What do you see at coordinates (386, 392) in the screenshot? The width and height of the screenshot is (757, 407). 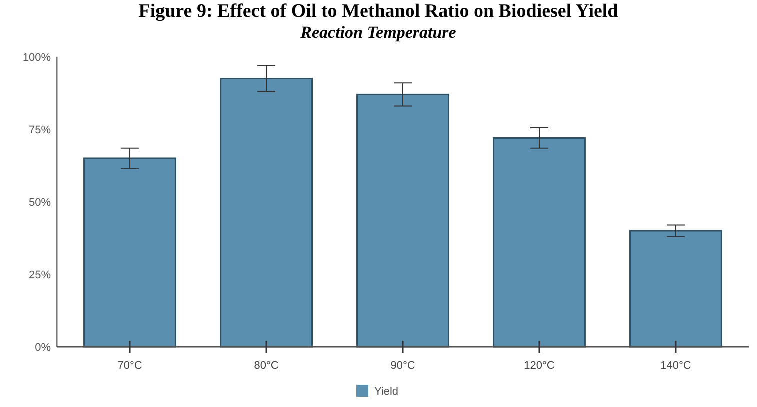 I see `legend-label: Yield` at bounding box center [386, 392].